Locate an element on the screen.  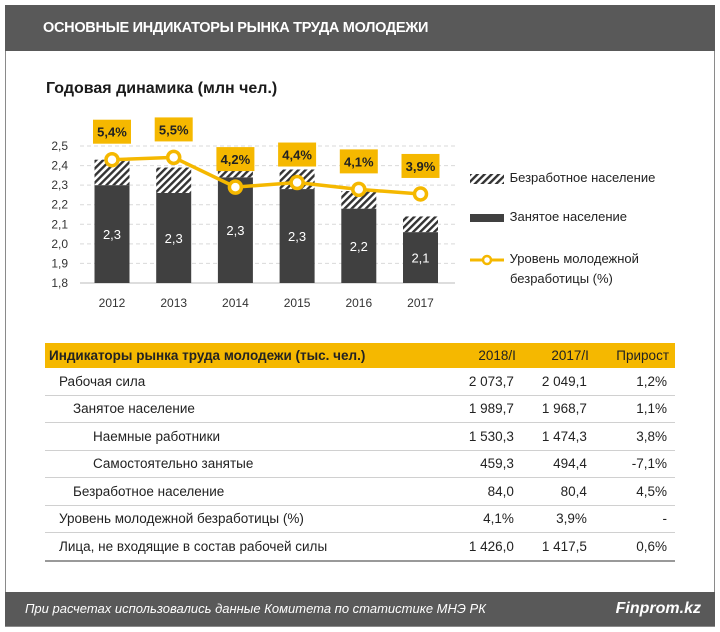
x-tick-label: 2017 is located at coordinates (420, 303).